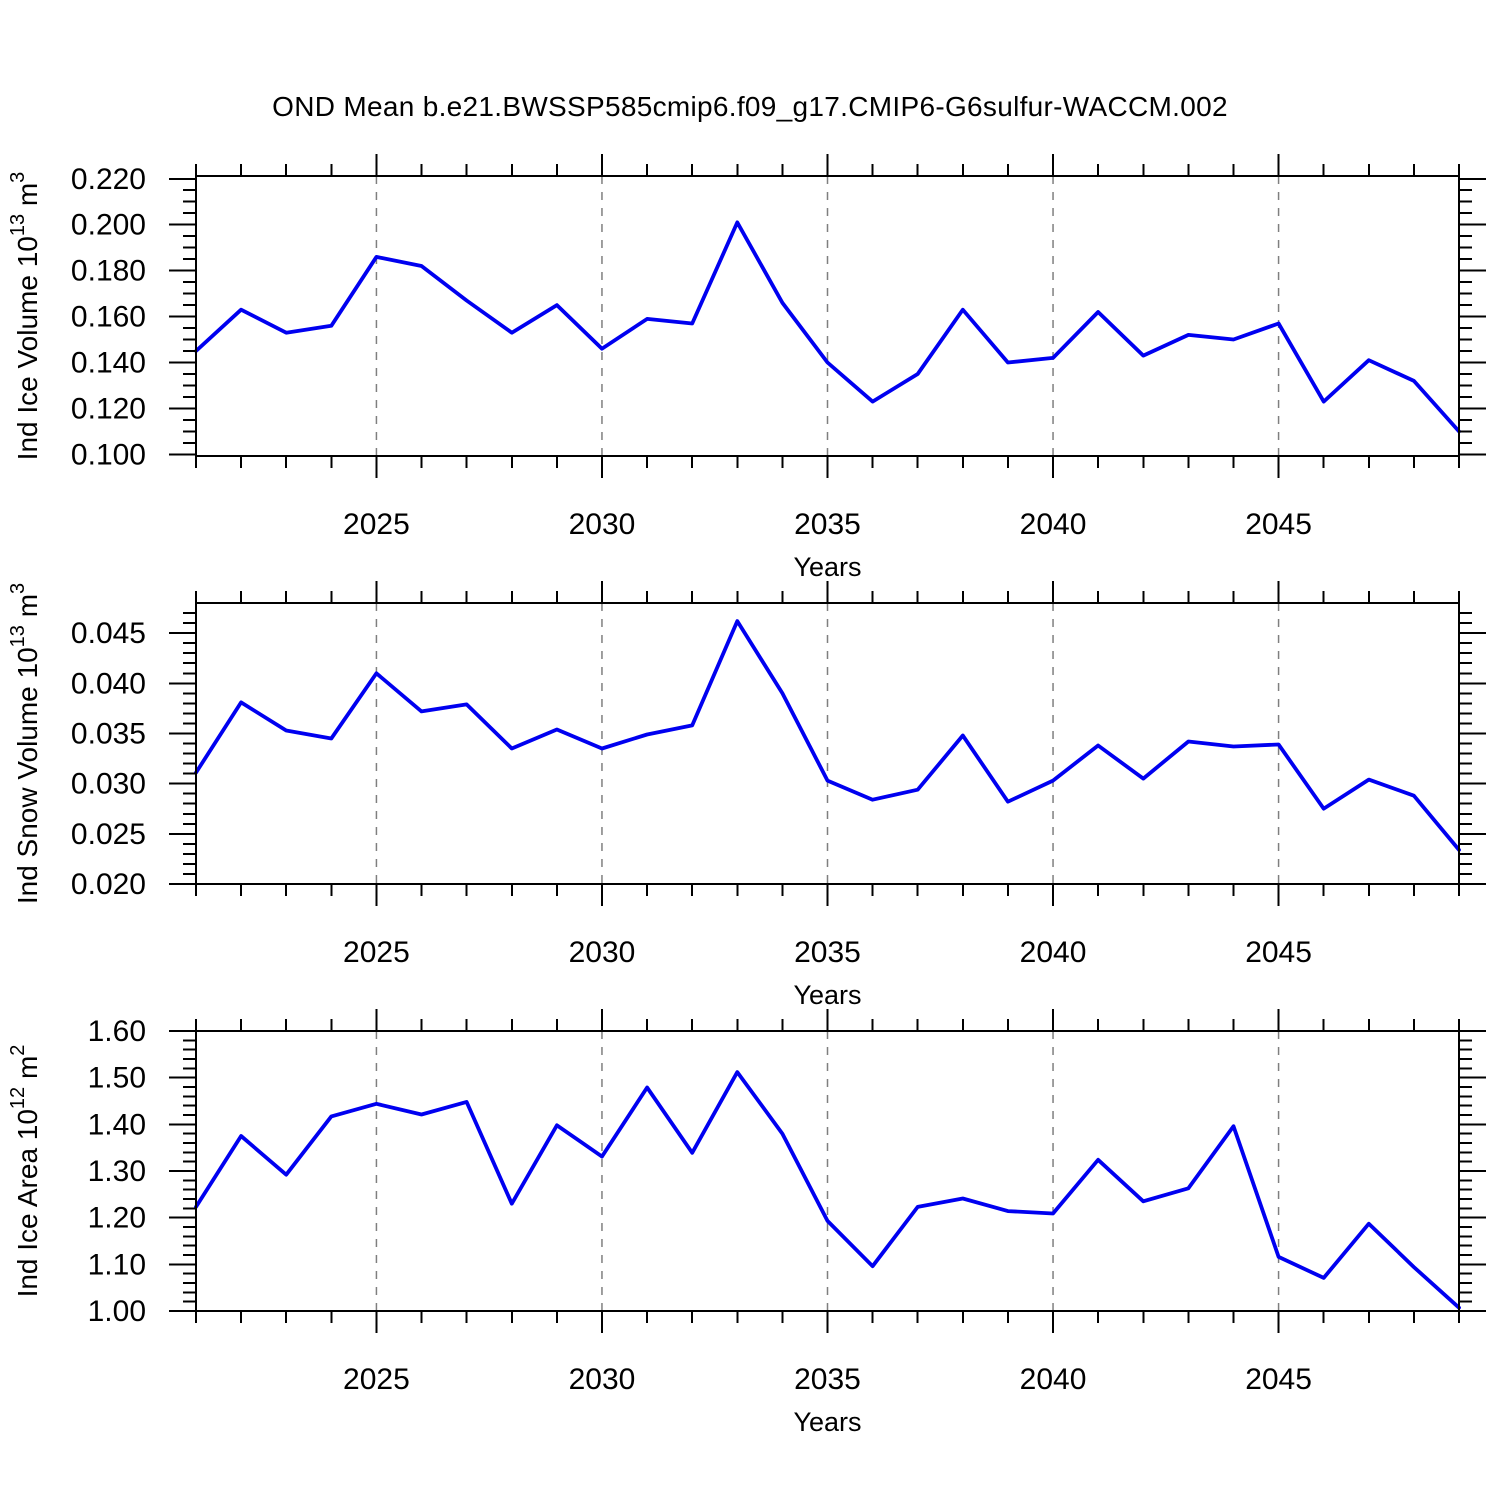 Image resolution: width=1500 pixels, height=1500 pixels. What do you see at coordinates (25, 1171) in the screenshot?
I see `y-axis-title: Ind Ice Area 1012 m2` at bounding box center [25, 1171].